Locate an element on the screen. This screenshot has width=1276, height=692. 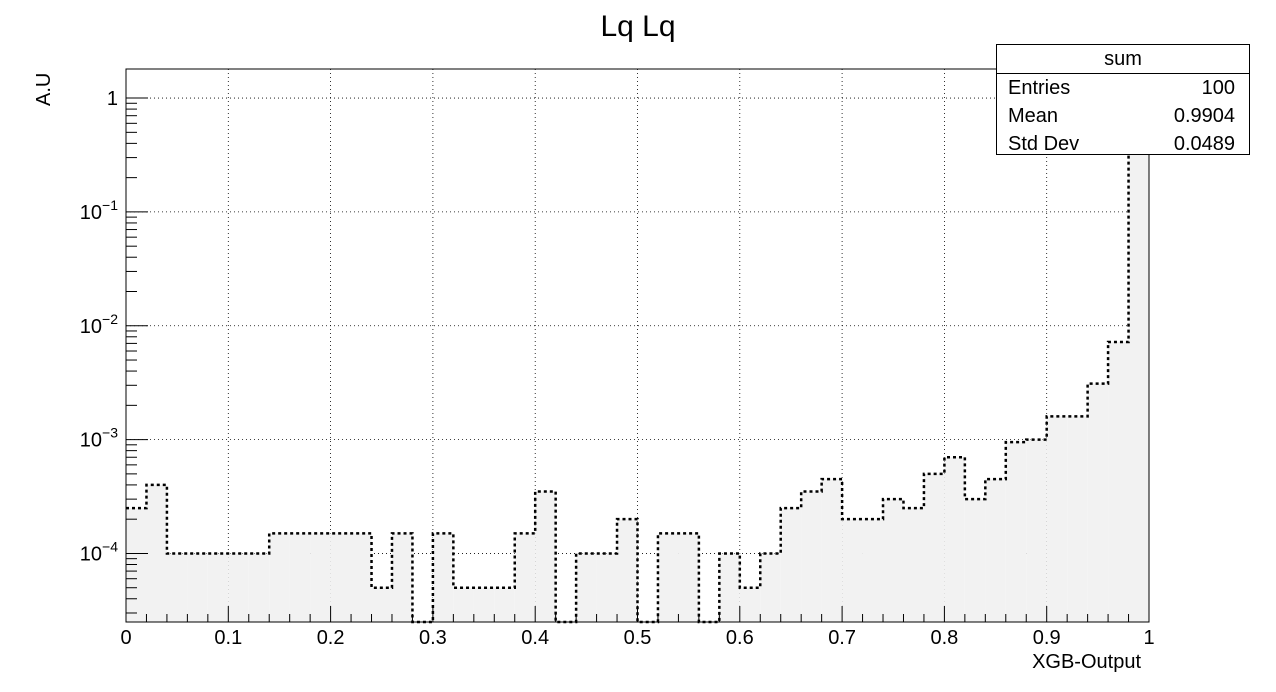
x-axis-label: XGB-Output is located at coordinates (1086, 662).